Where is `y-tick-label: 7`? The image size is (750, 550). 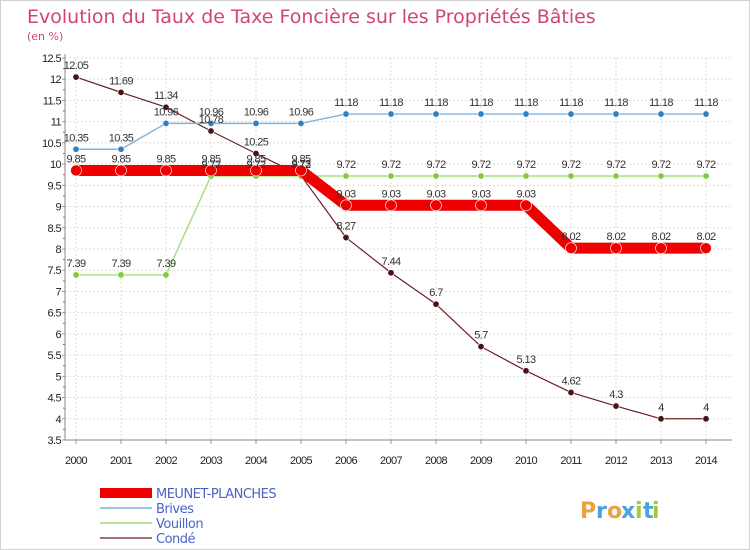 y-tick-label: 7 is located at coordinates (58, 292).